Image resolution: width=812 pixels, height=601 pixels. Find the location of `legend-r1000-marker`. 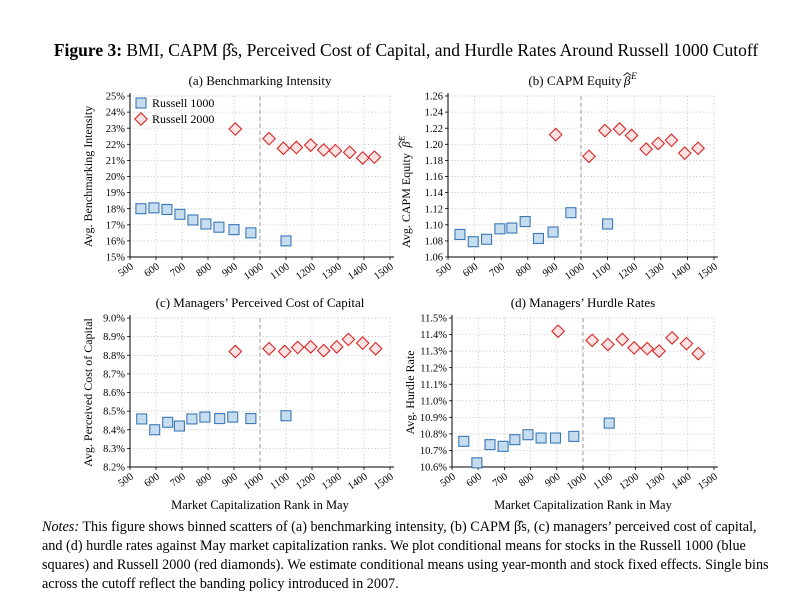

legend-r1000-marker is located at coordinates (141, 103).